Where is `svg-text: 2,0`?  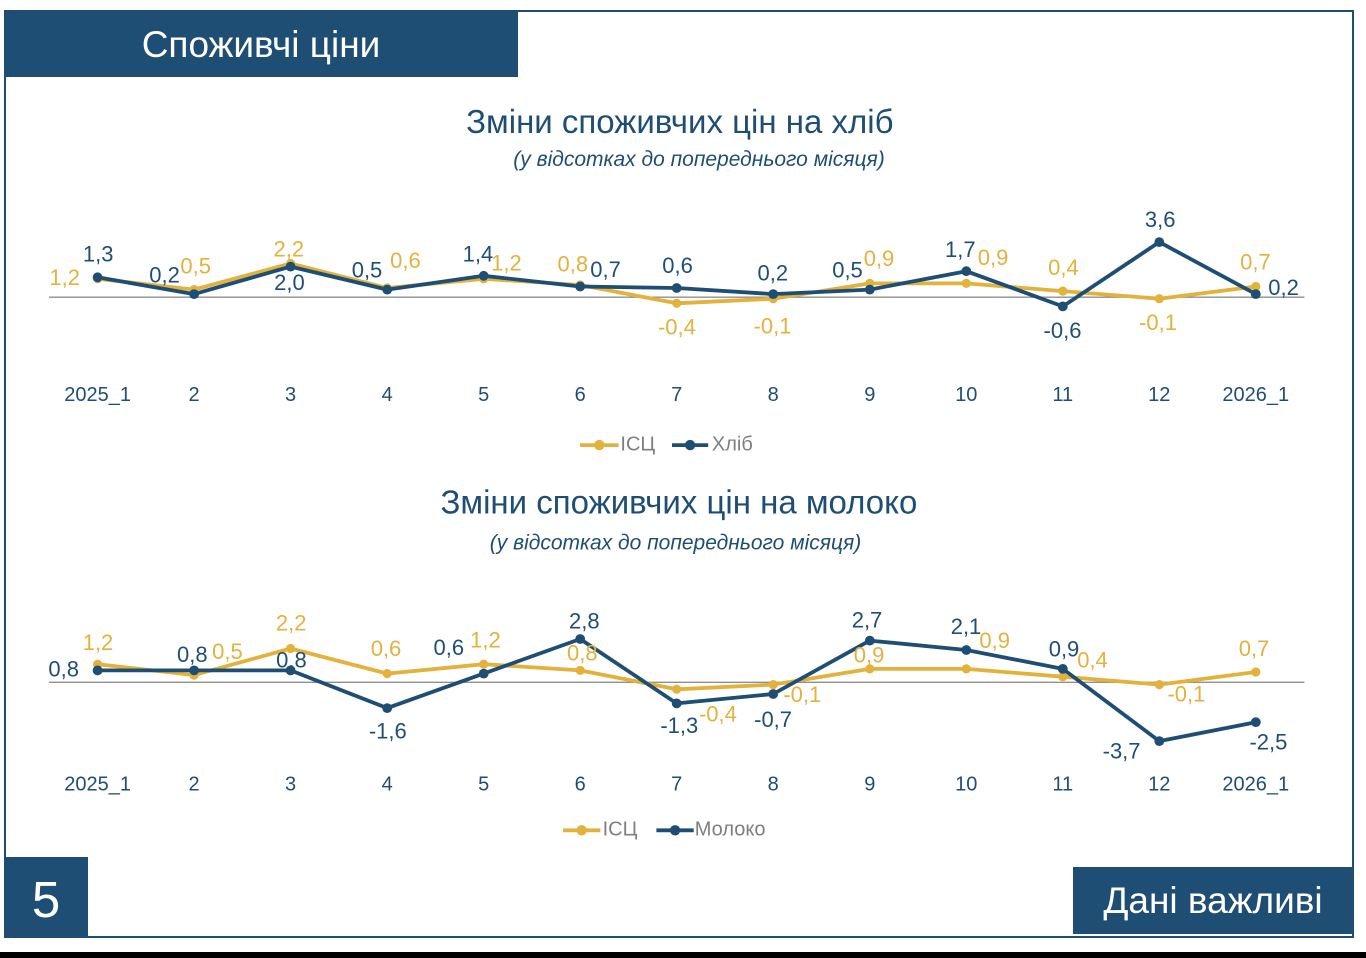 svg-text: 2,0 is located at coordinates (289, 282).